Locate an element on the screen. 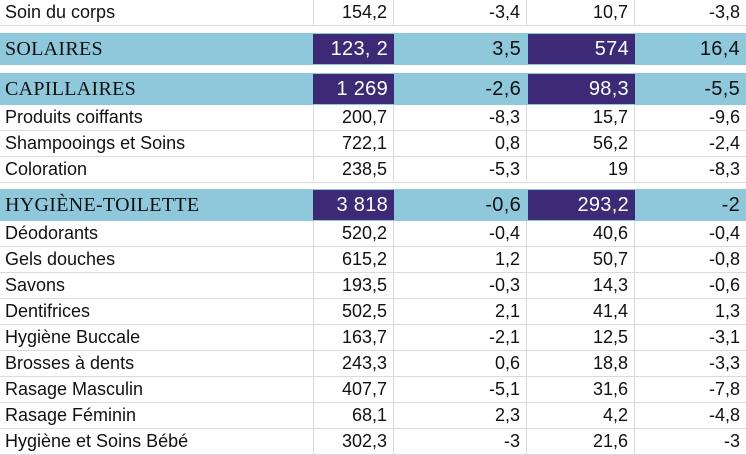 The height and width of the screenshot is (455, 746). highlight-value-cell: 1 269 is located at coordinates (353, 89).